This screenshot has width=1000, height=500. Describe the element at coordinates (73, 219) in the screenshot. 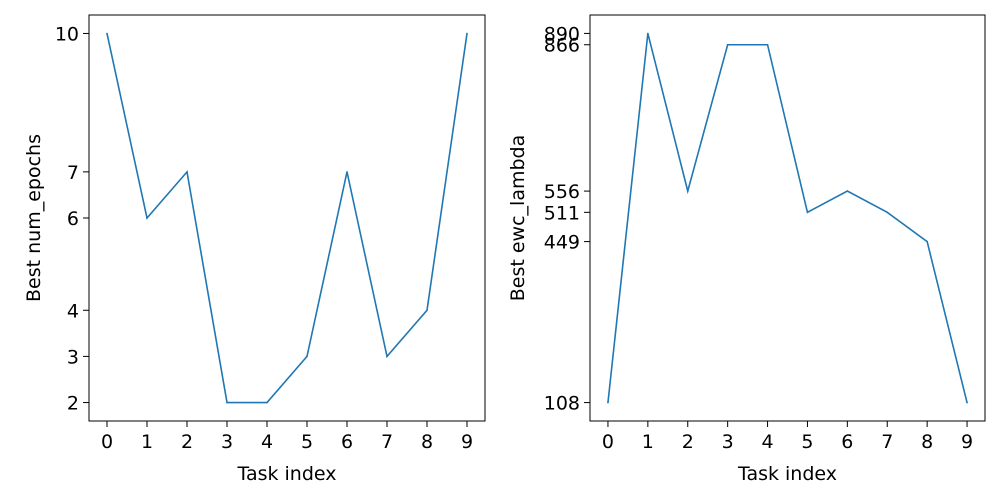

I see `y-tick-label: 6` at that location.